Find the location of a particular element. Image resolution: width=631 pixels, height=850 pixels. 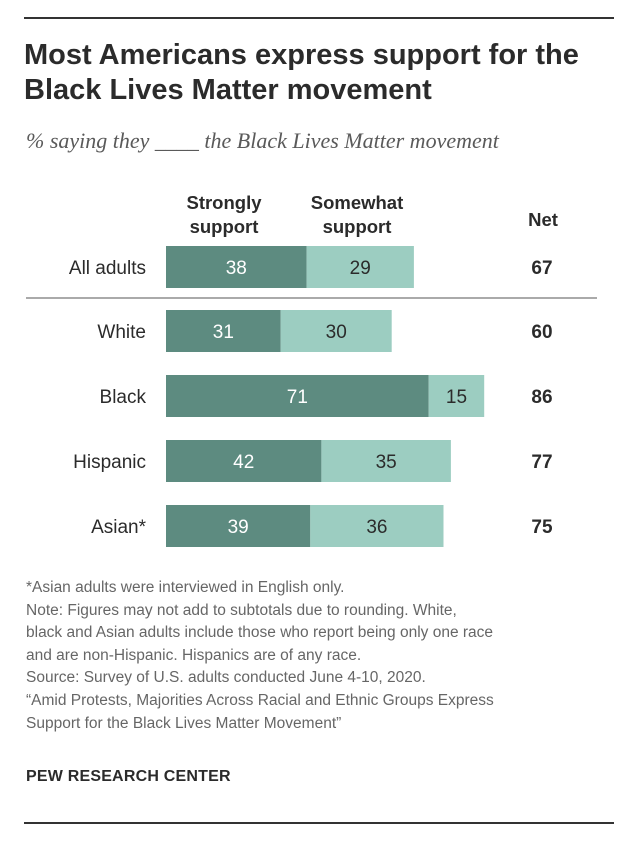

value-label-strongly-support-asian: 39 is located at coordinates (238, 527).